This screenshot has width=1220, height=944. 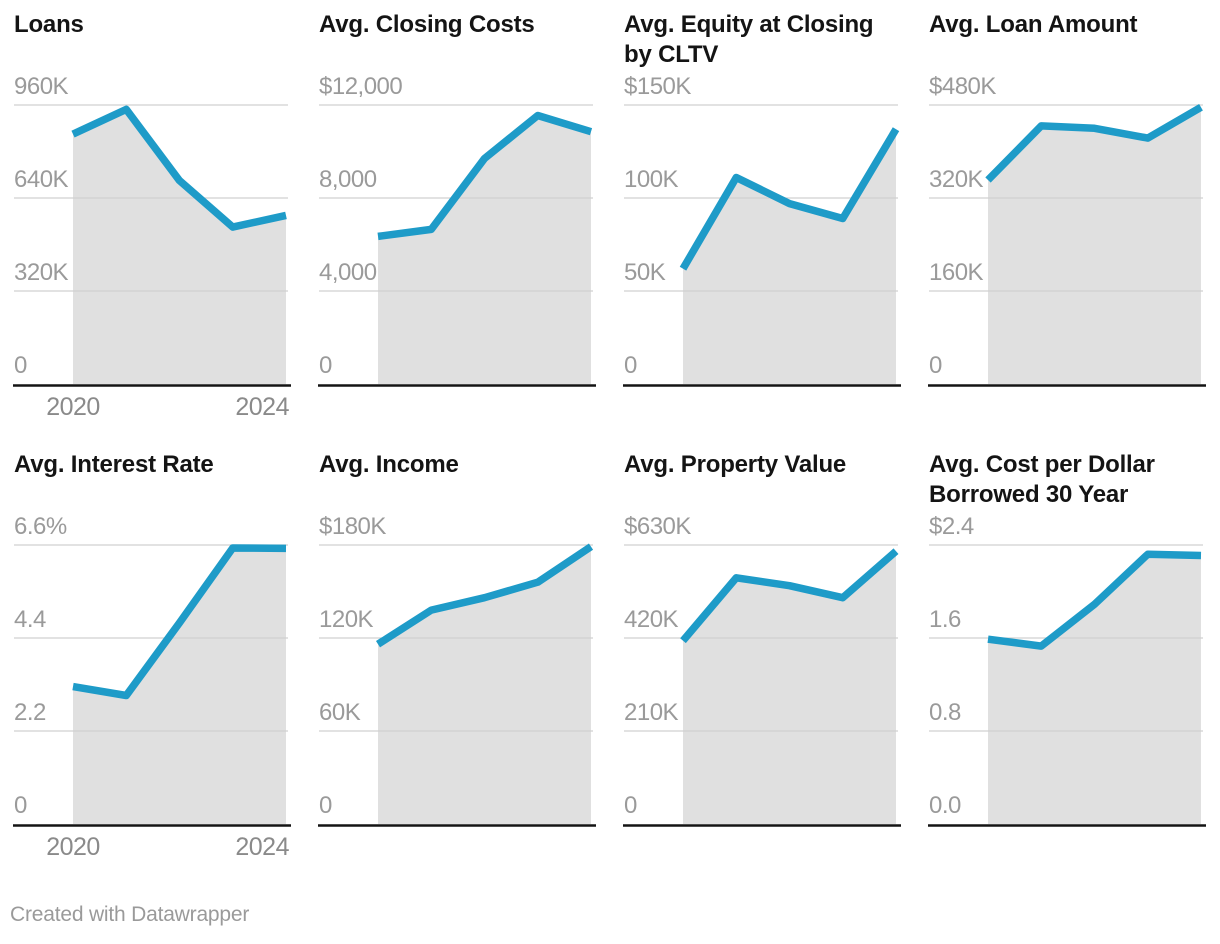 I want to click on chart-plot: $12,000 8,000 4,000 0, so click(x=457, y=230).